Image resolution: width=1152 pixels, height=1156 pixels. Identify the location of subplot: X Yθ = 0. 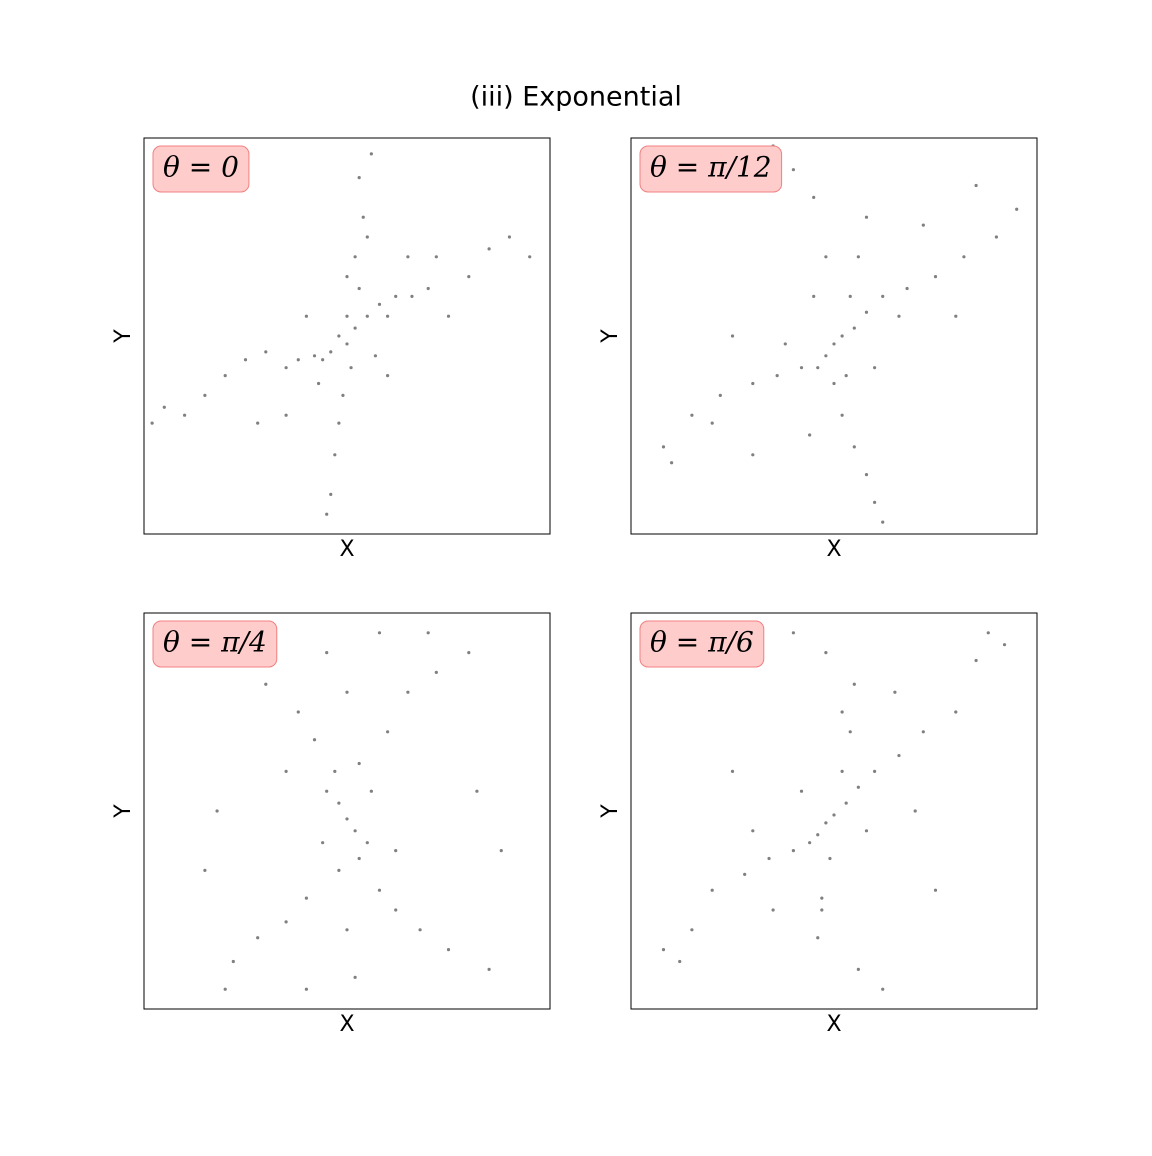
(331, 349).